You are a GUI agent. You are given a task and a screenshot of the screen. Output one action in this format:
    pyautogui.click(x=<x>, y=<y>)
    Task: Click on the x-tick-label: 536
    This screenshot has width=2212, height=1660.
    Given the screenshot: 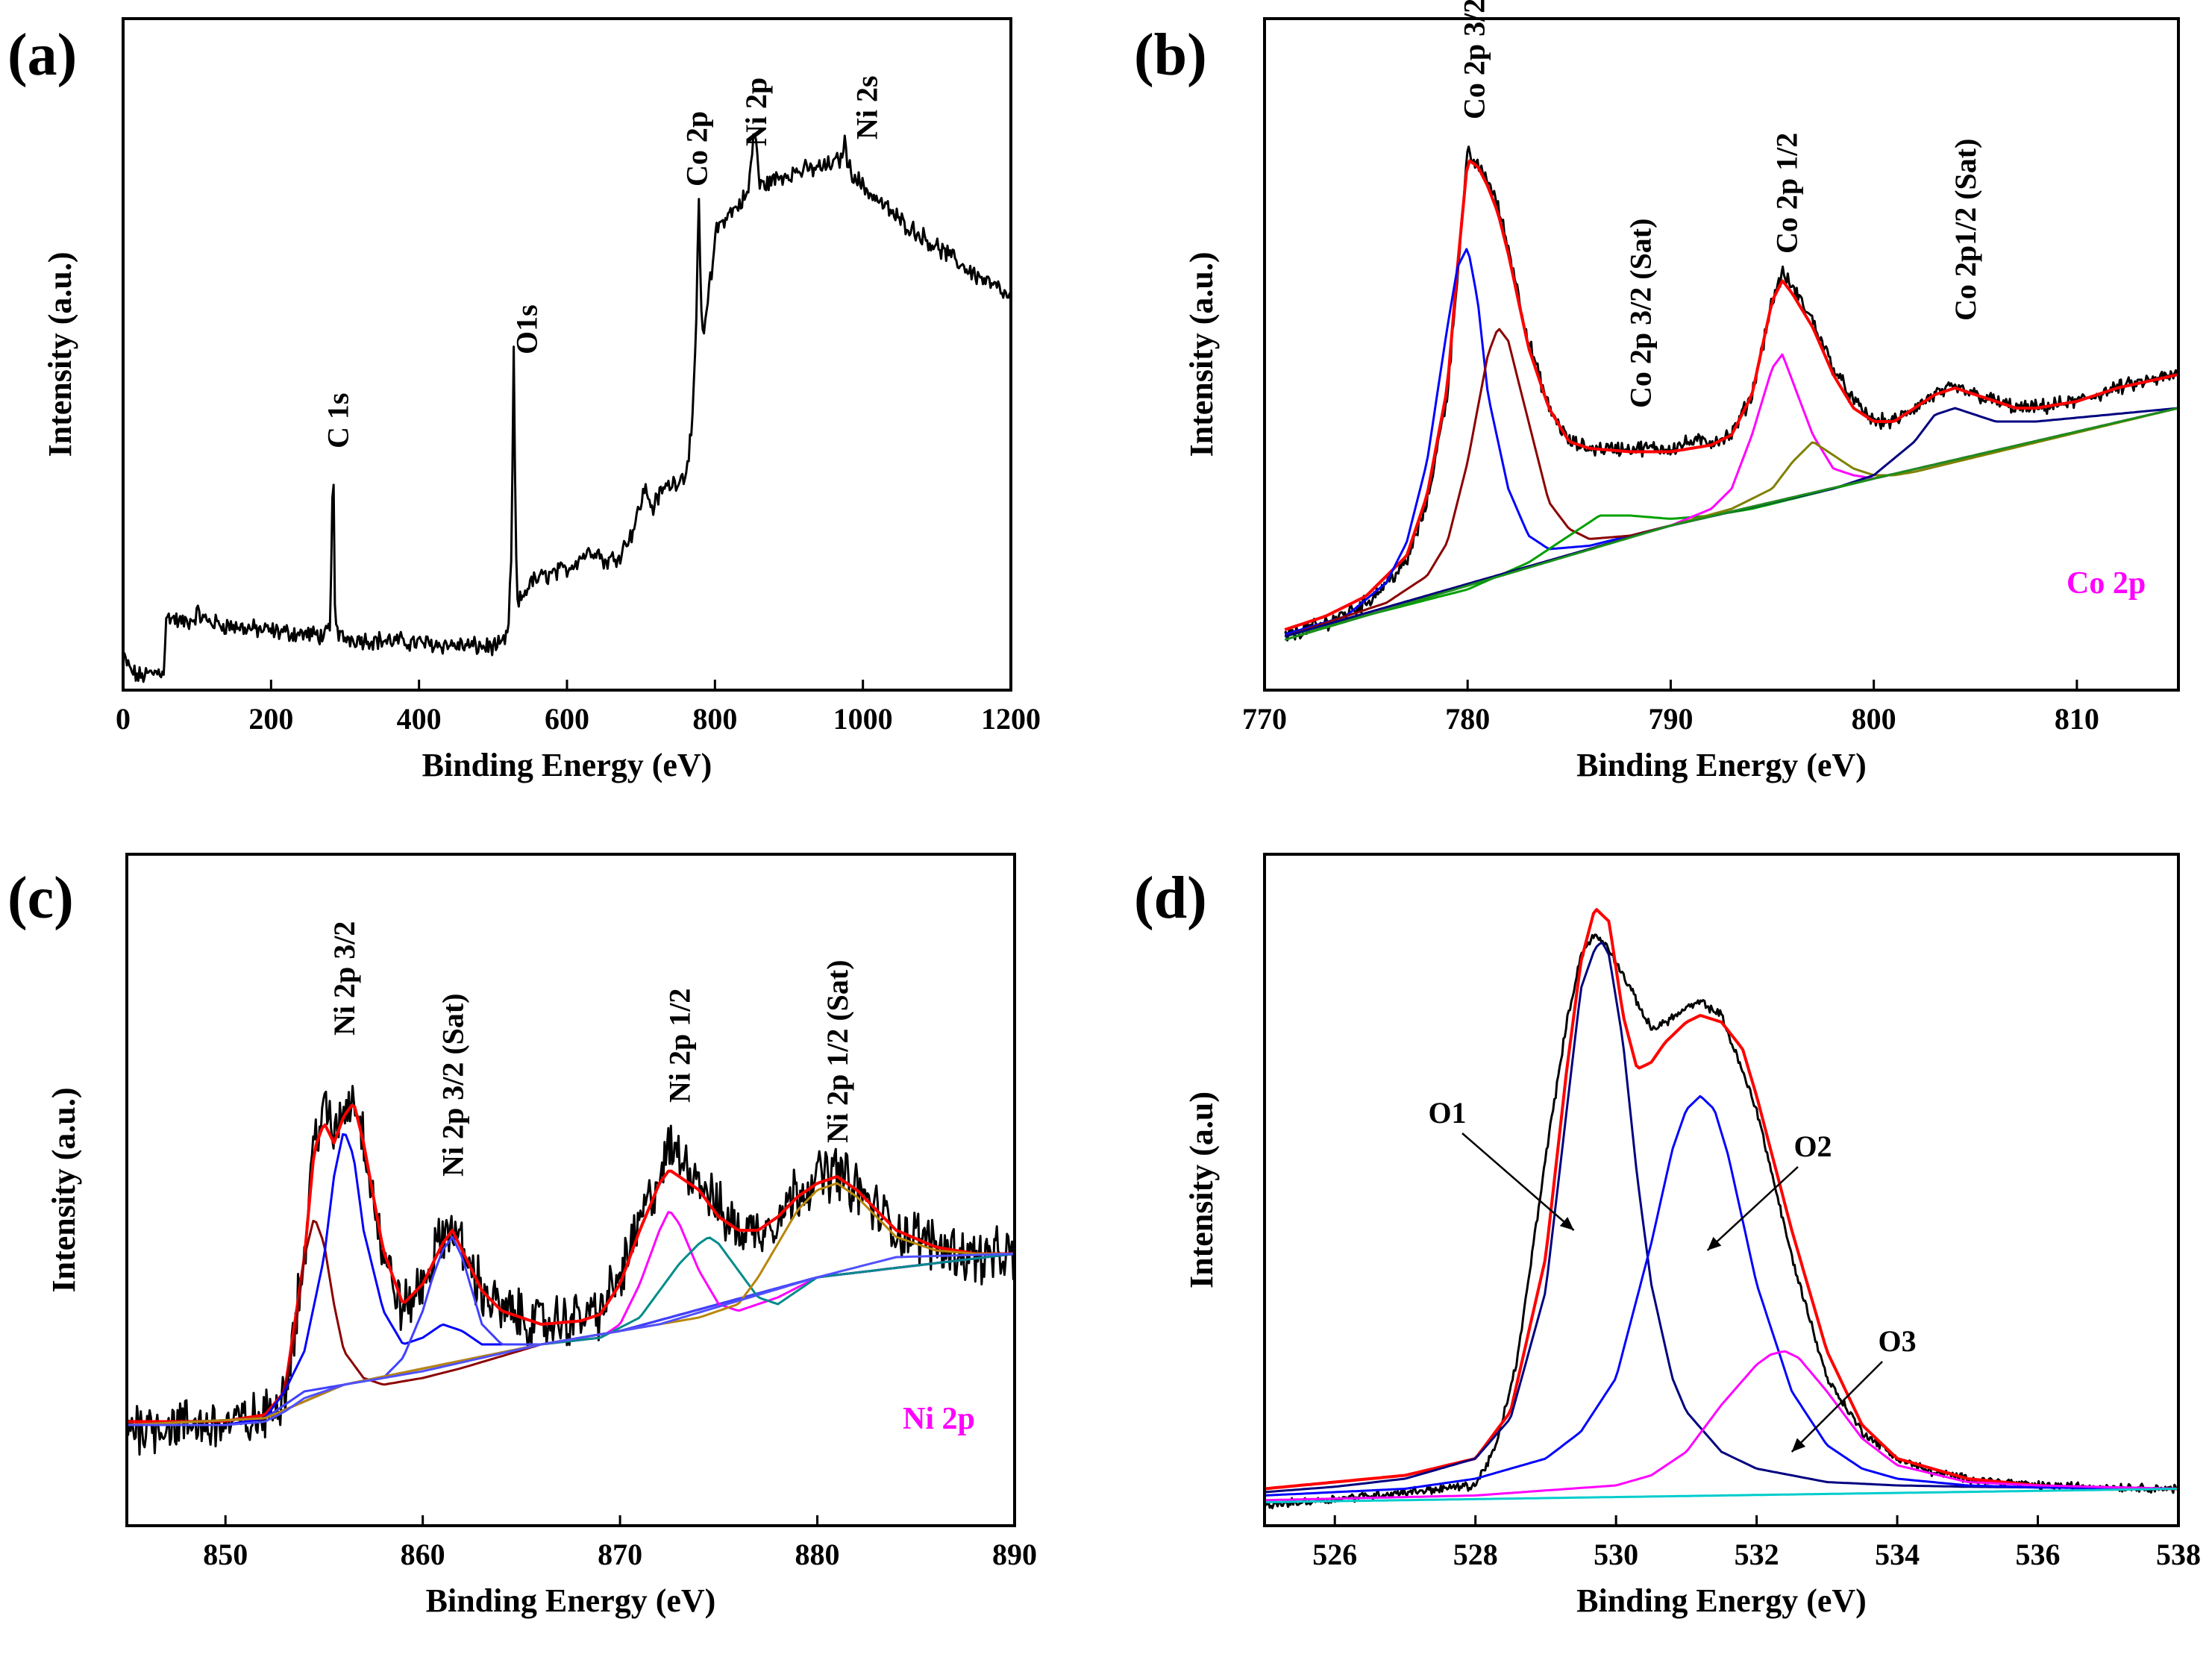 What is the action you would take?
    pyautogui.click(x=2039, y=1554)
    